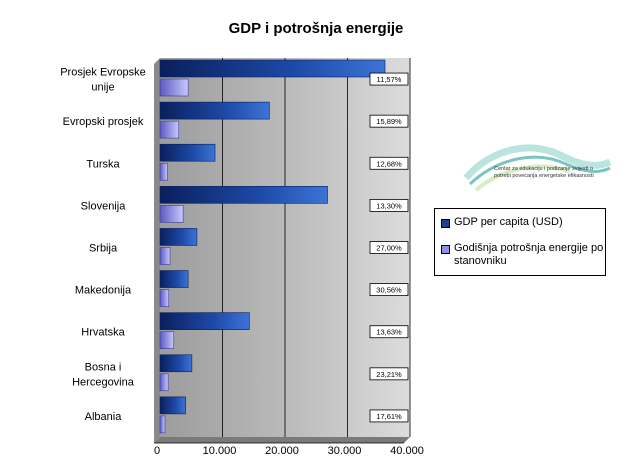 The width and height of the screenshot is (632, 467). I want to click on x-tick-label: 20.000, so click(282, 451).